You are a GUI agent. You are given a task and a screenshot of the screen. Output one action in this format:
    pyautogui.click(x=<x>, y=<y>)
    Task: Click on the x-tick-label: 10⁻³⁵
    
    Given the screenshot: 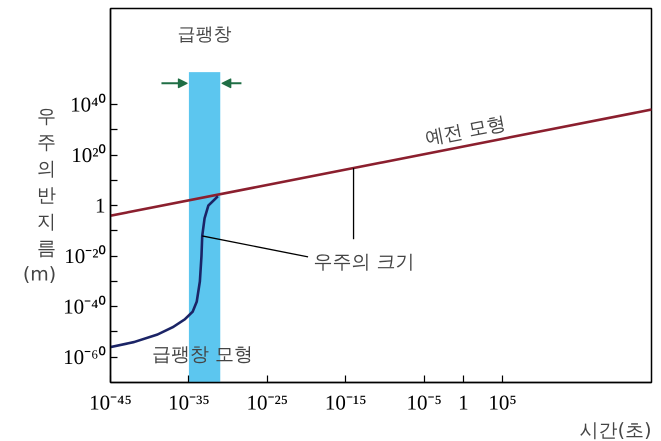 What is the action you would take?
    pyautogui.click(x=189, y=402)
    